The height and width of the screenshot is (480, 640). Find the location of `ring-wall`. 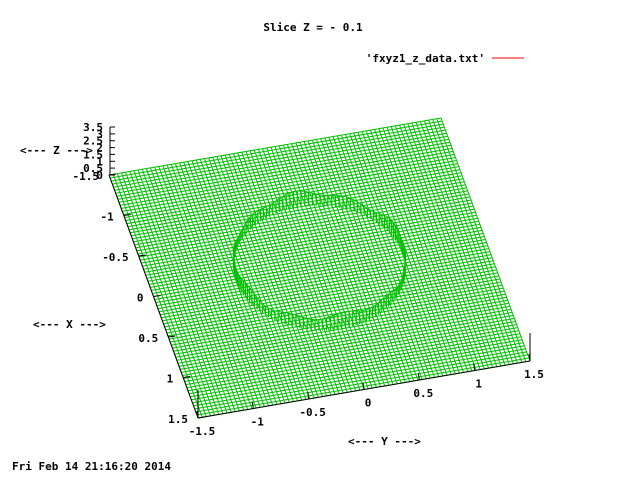

ring-wall is located at coordinates (319, 260).